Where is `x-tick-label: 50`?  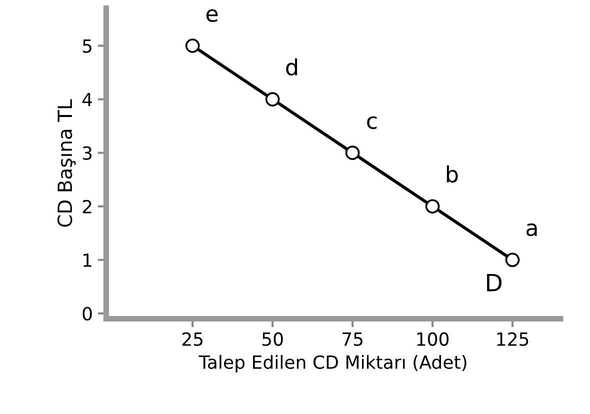 x-tick-label: 50 is located at coordinates (272, 339).